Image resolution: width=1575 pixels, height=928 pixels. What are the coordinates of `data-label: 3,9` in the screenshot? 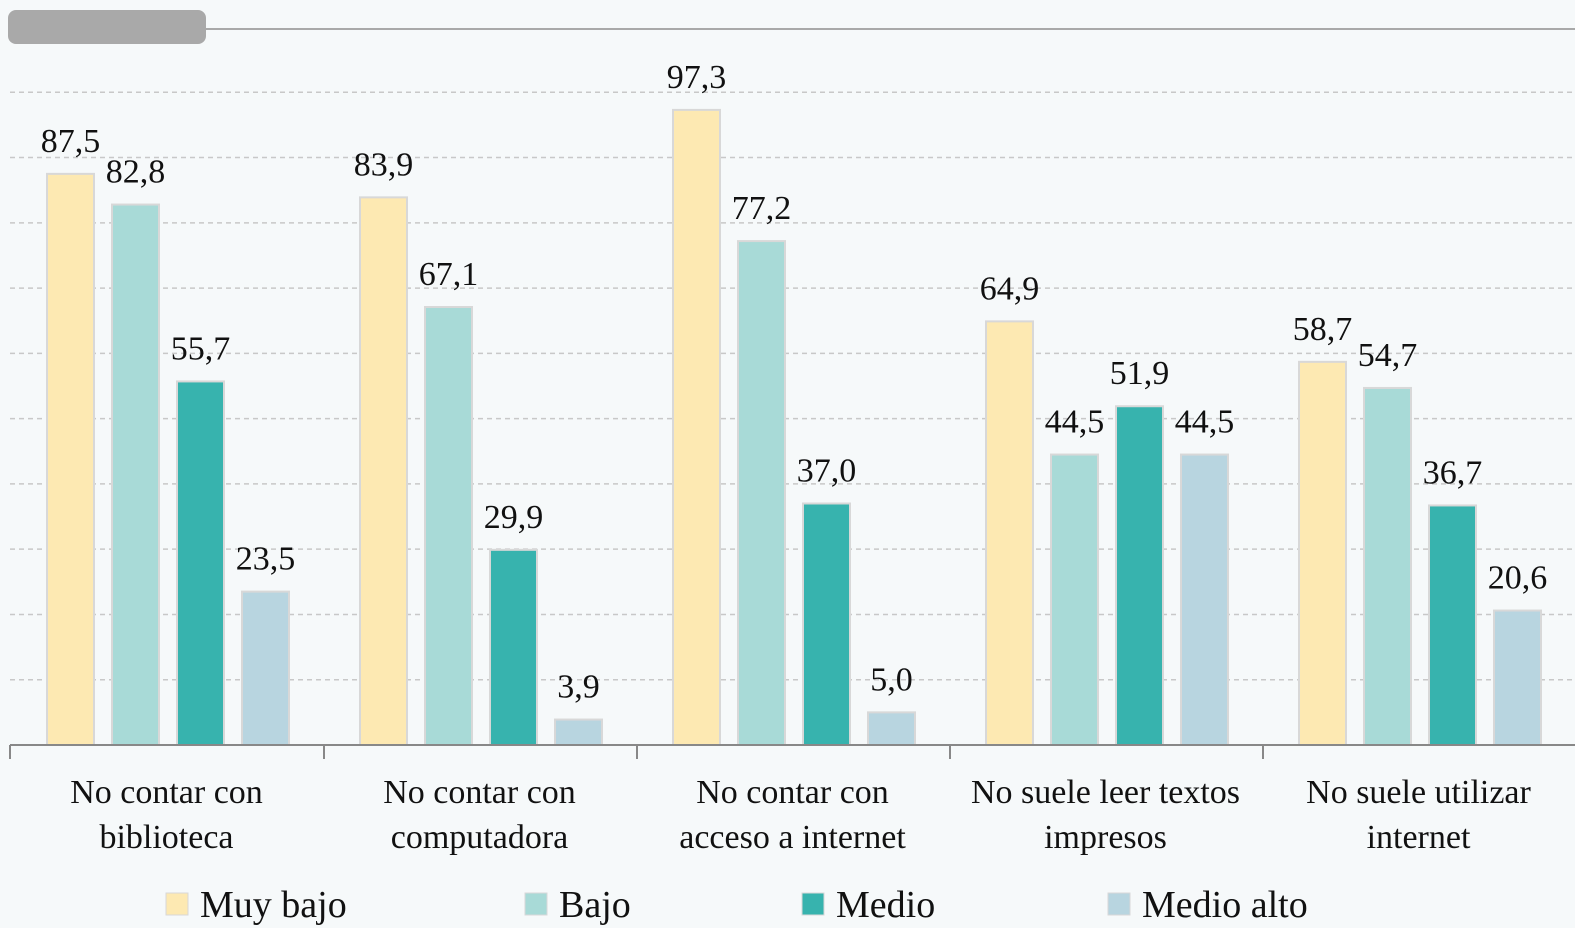 It's located at (578, 687).